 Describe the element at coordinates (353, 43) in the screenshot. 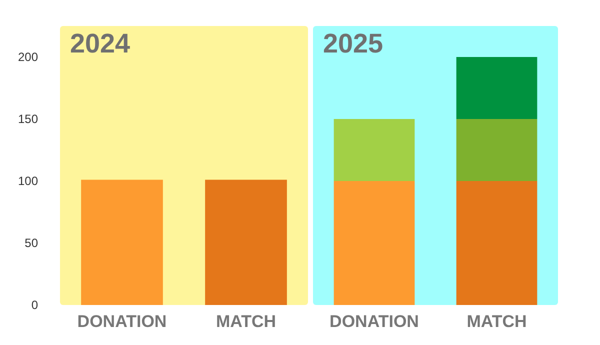

I see `band-label: 2025` at that location.